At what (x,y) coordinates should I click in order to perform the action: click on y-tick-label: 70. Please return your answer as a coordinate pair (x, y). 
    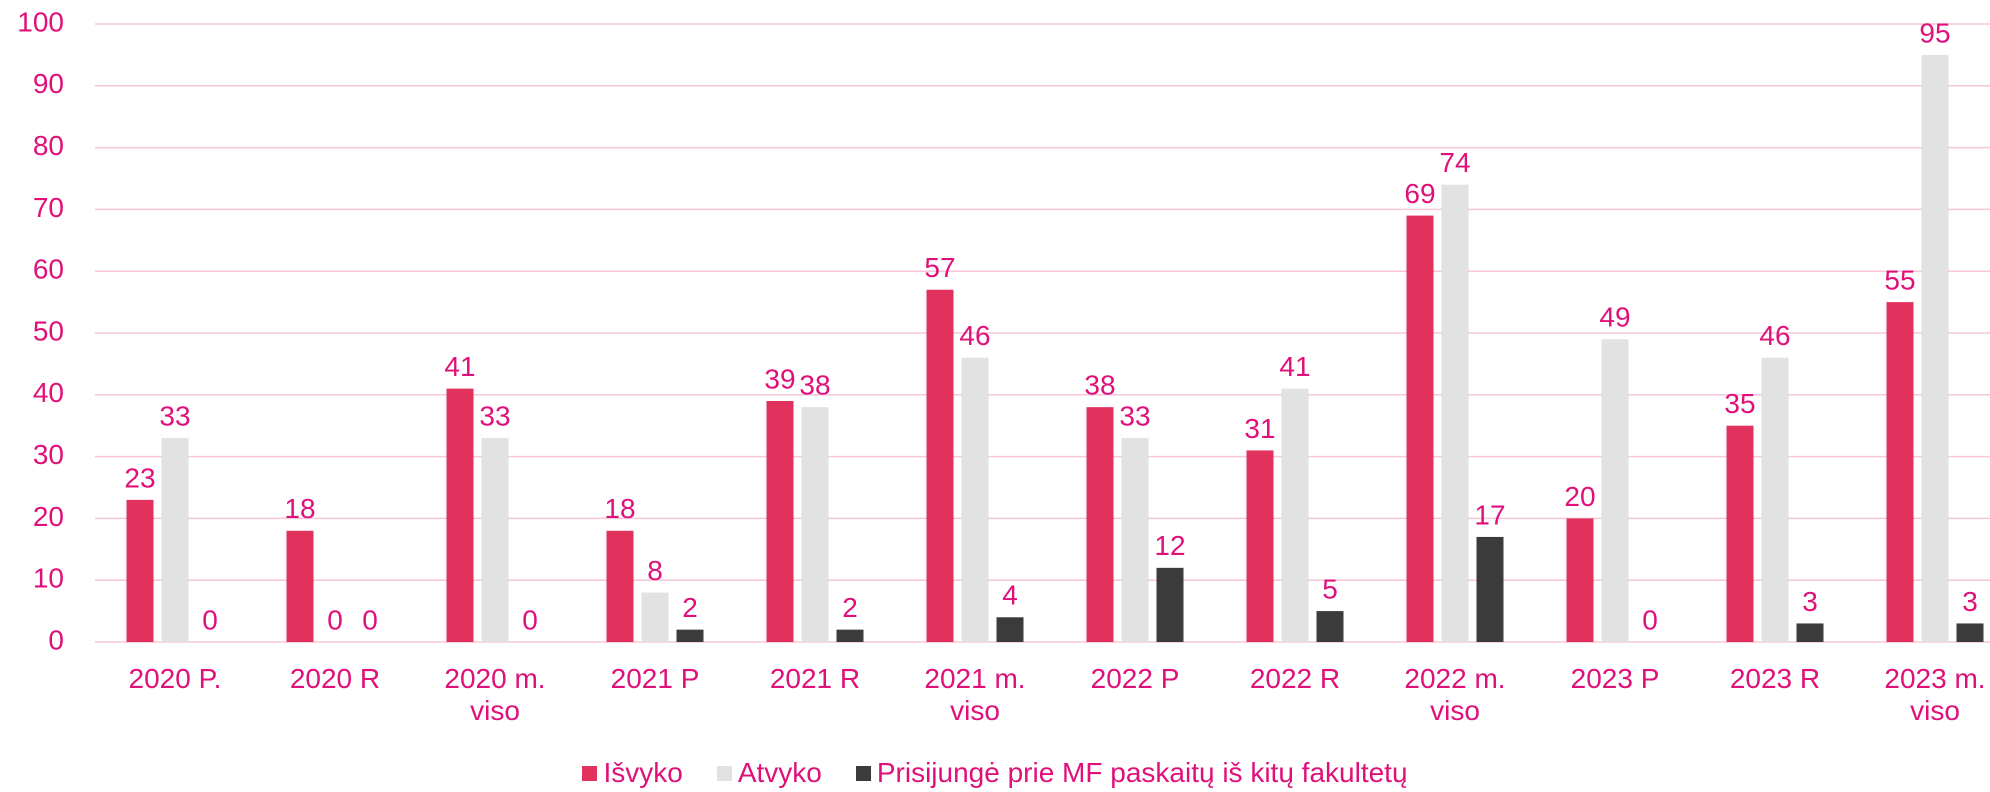
    Looking at the image, I should click on (48, 207).